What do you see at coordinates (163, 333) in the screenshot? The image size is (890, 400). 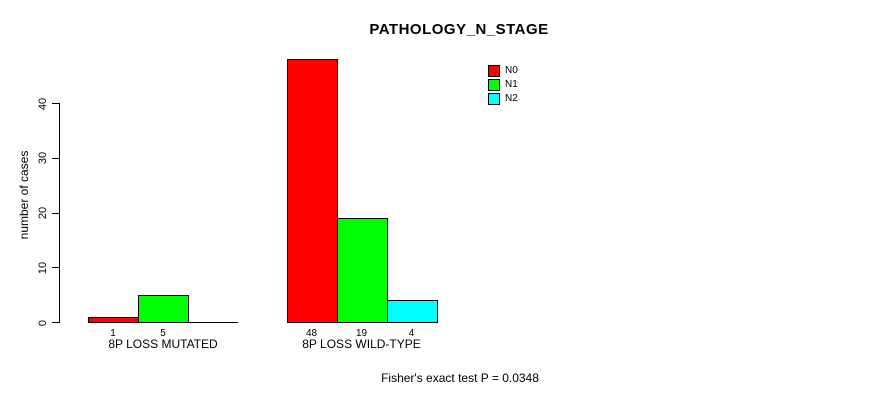 I see `bar-value-label: 5` at bounding box center [163, 333].